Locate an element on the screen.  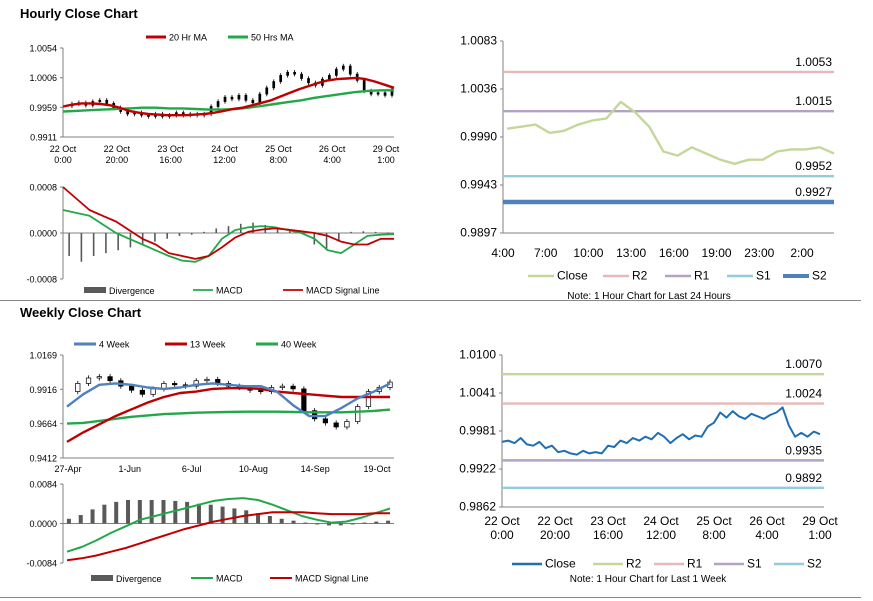
weekly-price-x-tick-label: 10-Aug is located at coordinates (253, 469).